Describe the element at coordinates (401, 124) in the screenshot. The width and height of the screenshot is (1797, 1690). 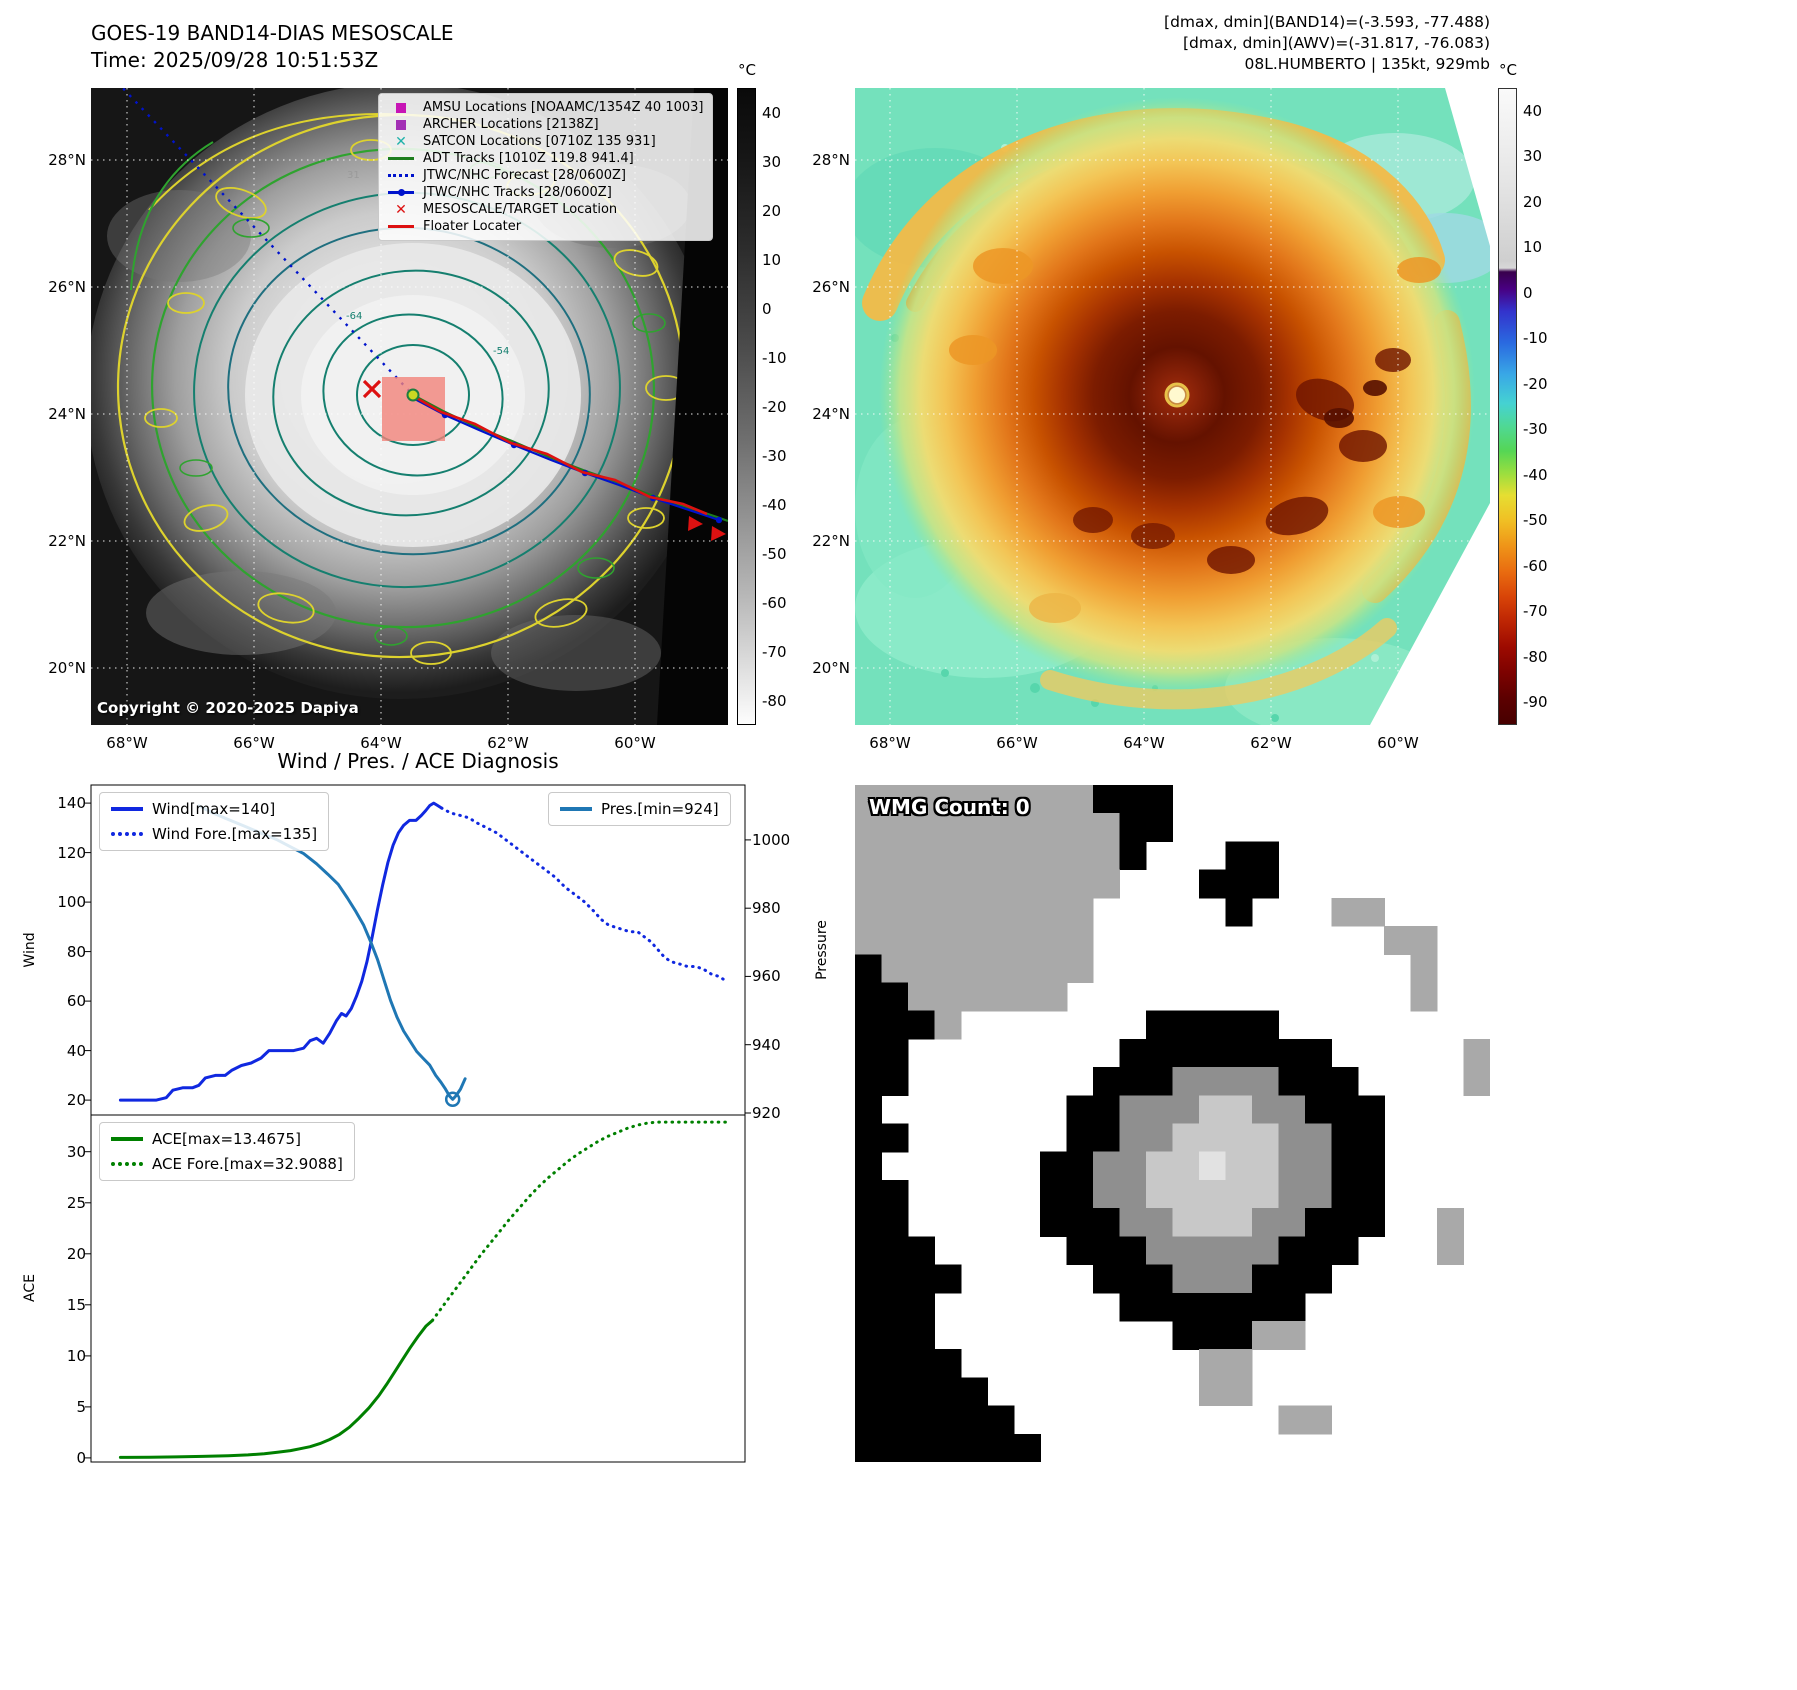
I see `square-marker-icon` at that location.